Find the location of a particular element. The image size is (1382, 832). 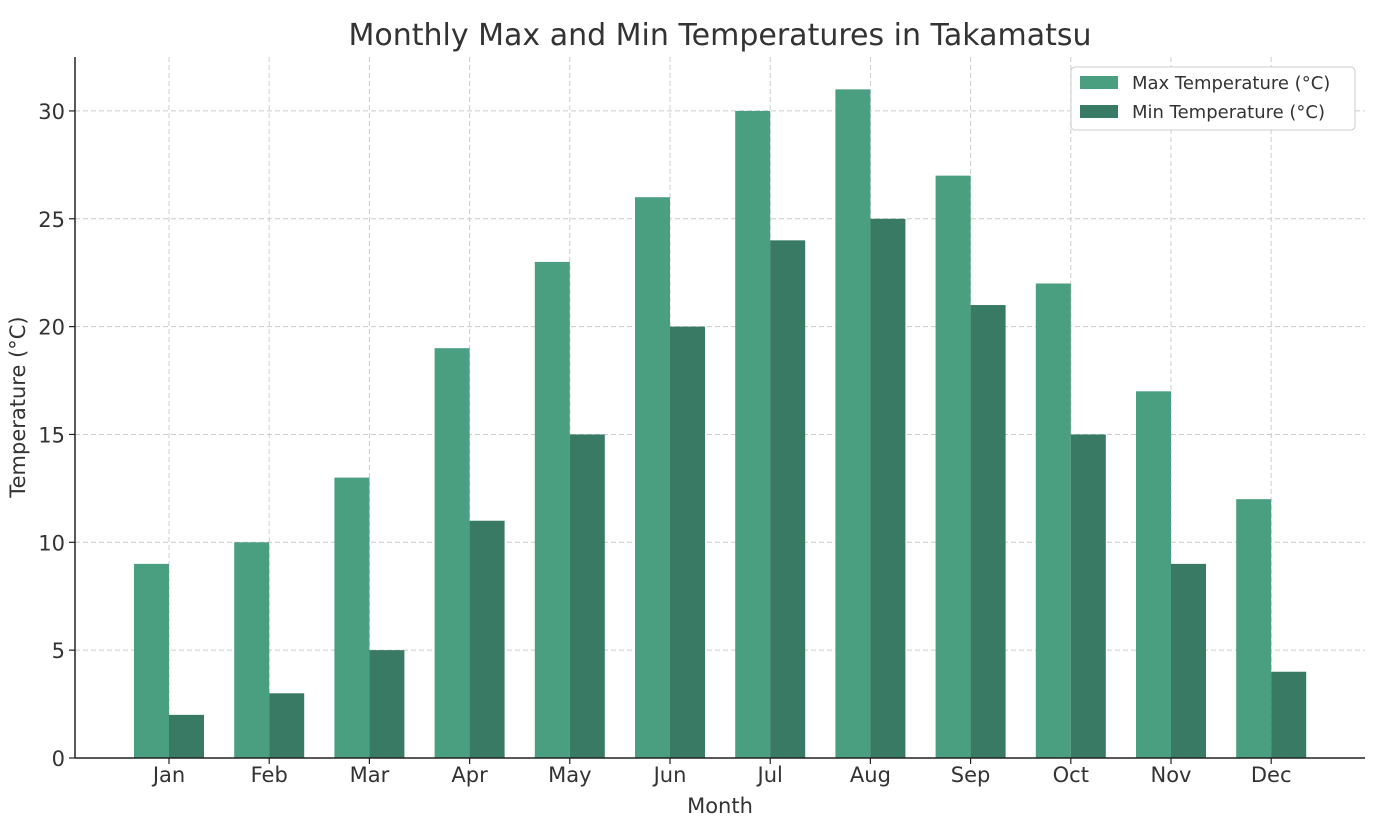

bar-min-jan is located at coordinates (186, 736).